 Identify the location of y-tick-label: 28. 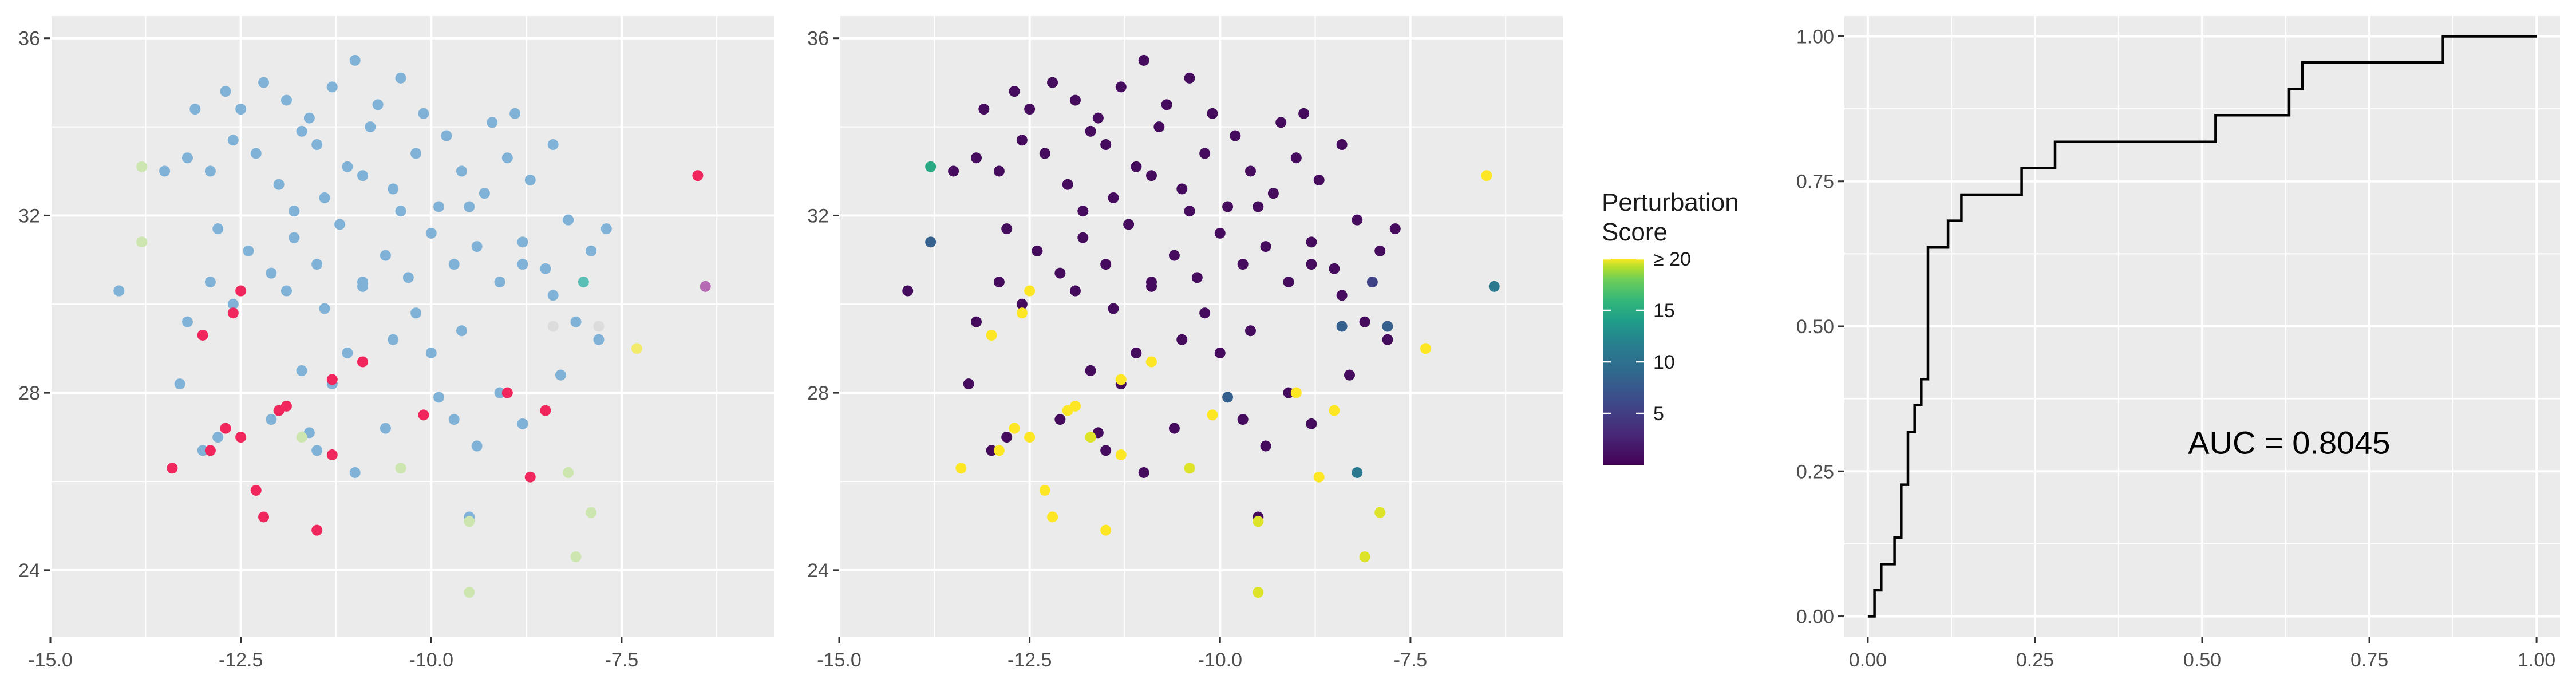
(29, 393).